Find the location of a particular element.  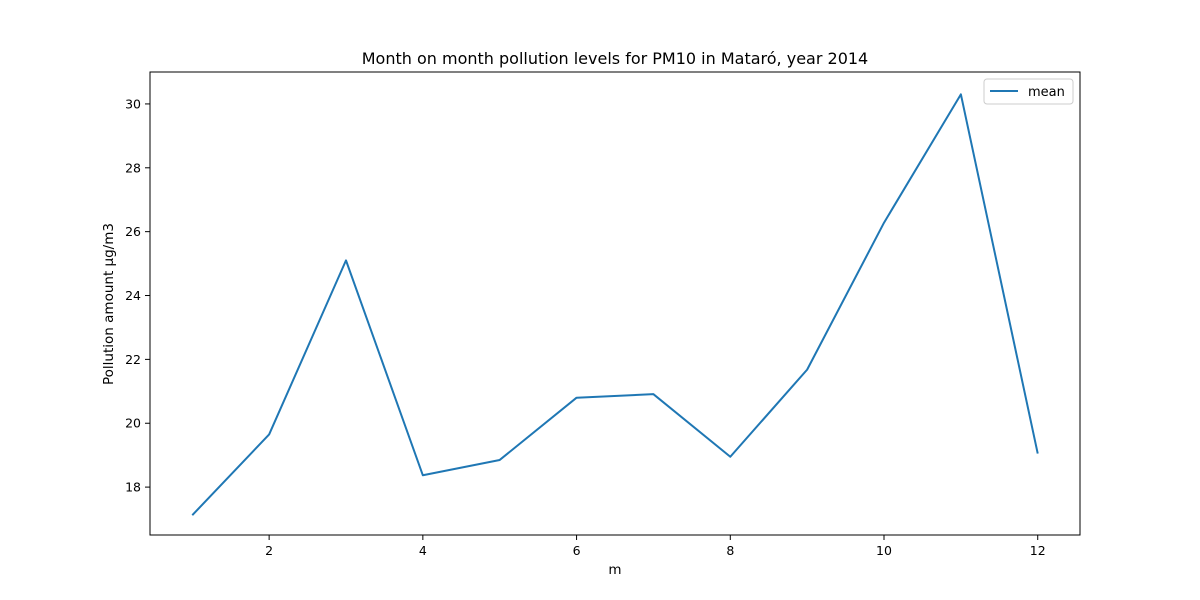

legend: mean is located at coordinates (1028, 91).